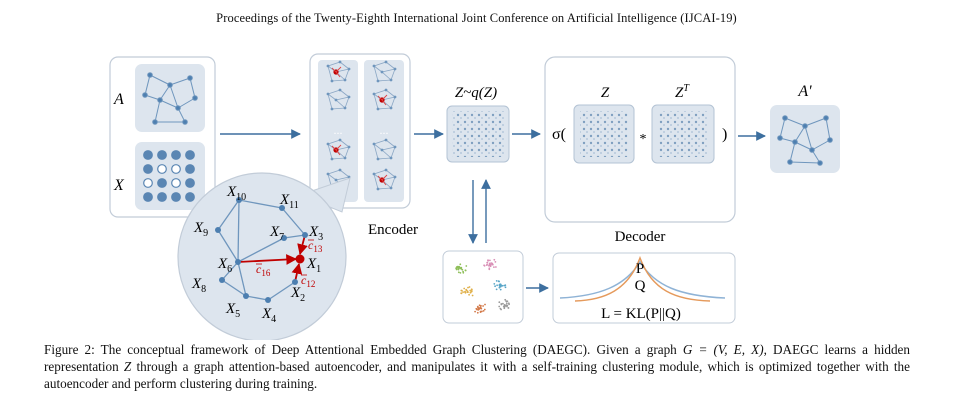 This screenshot has height=406, width=953. I want to click on distribution-q-curve, so click(642, 279).